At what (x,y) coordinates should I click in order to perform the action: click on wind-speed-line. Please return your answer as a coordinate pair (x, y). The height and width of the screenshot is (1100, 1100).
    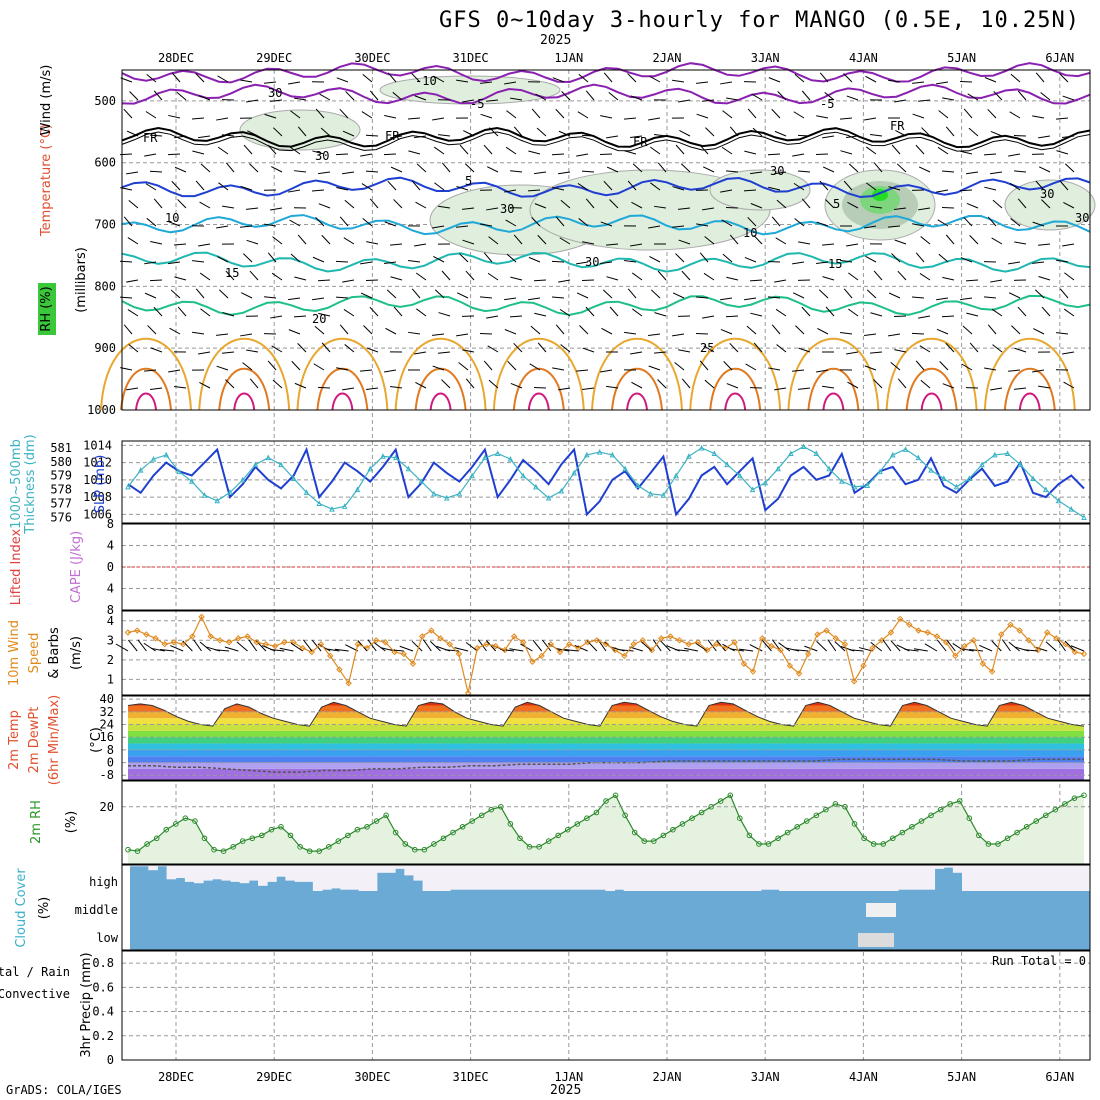
    Looking at the image, I should click on (606, 654).